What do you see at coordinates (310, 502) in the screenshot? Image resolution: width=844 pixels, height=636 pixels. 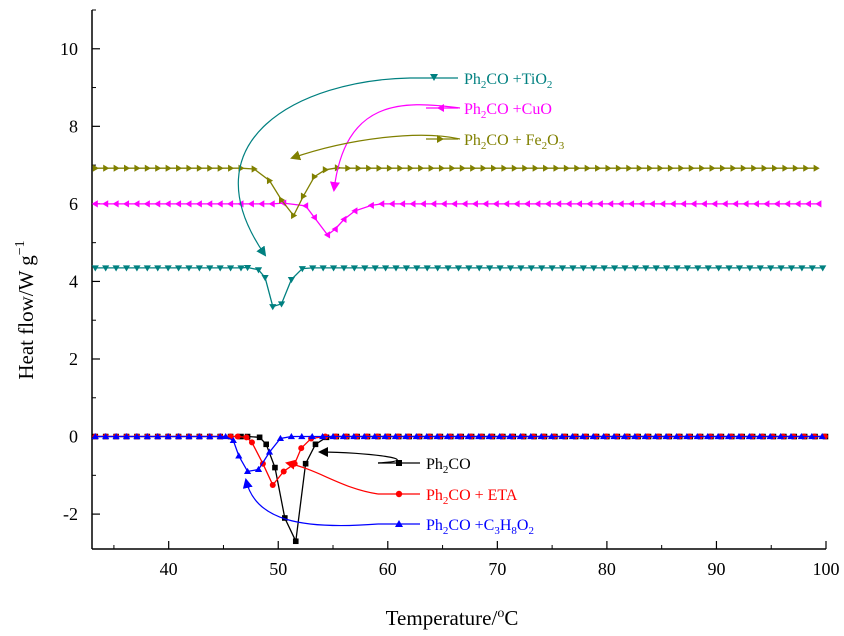 I see `arrow-c3h8o2` at bounding box center [310, 502].